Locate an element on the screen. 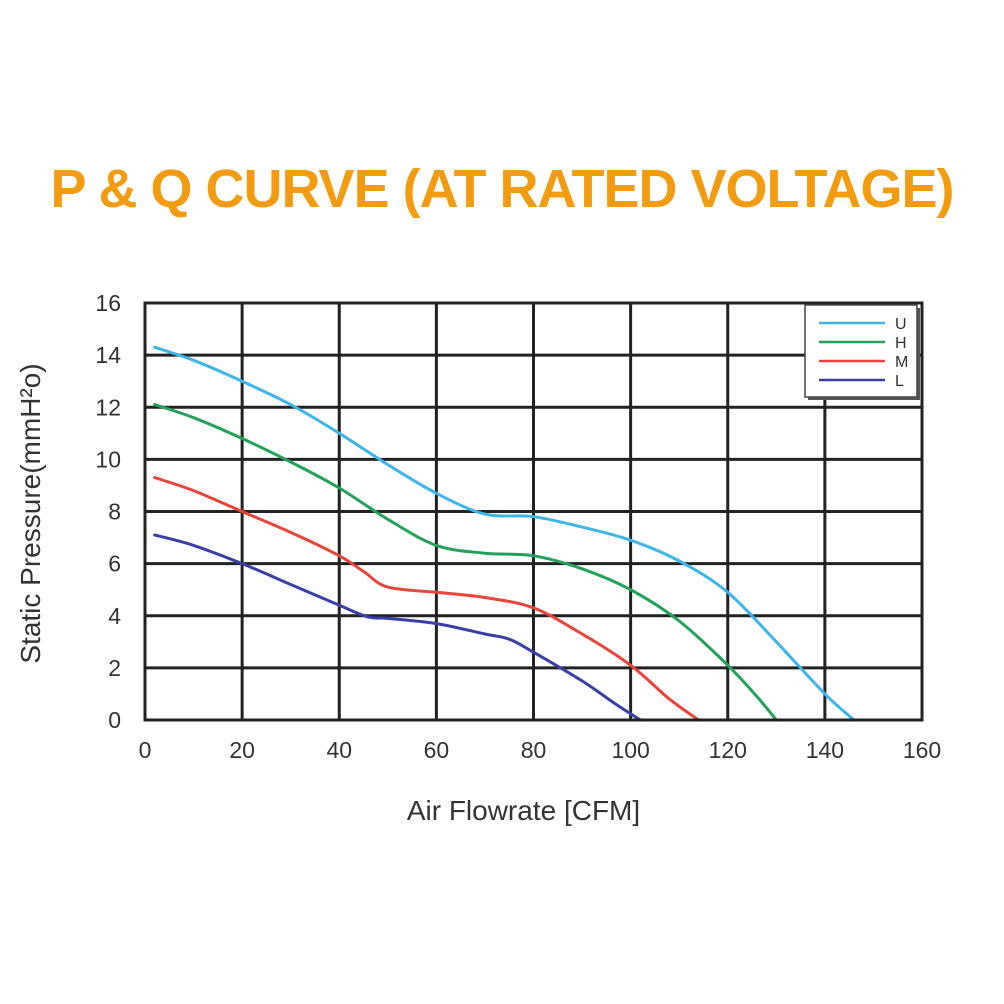 The width and height of the screenshot is (1004, 1004). legend-box is located at coordinates (861, 351).